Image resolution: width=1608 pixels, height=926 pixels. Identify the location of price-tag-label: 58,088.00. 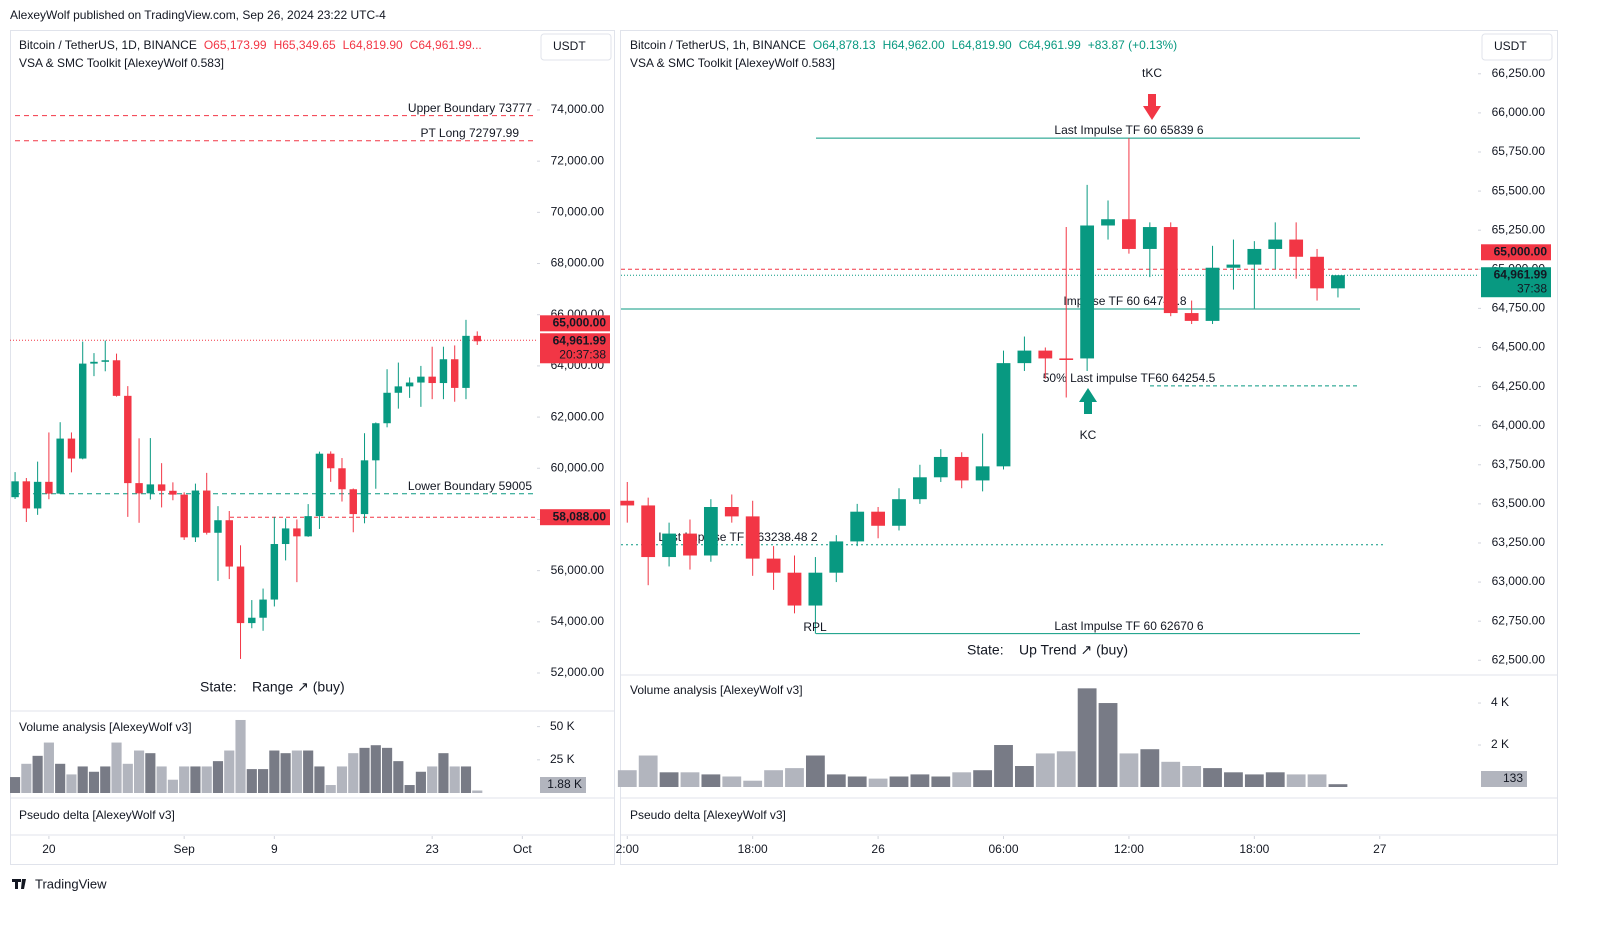
(580, 516).